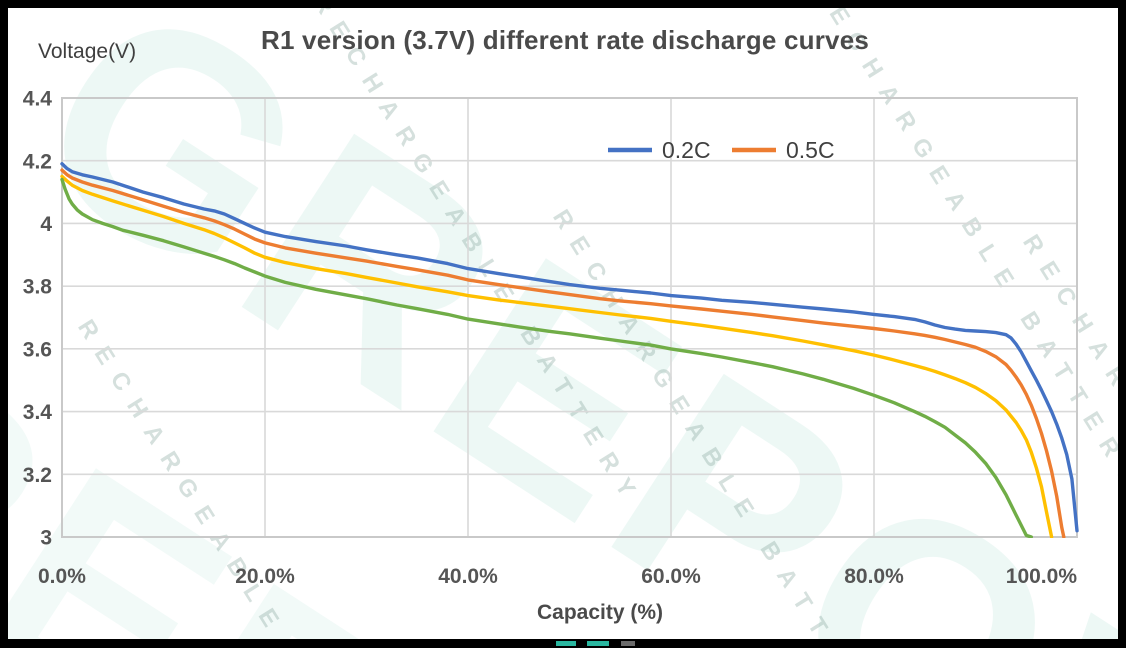  Describe the element at coordinates (1122, 324) in the screenshot. I see `frame-border-right` at that location.